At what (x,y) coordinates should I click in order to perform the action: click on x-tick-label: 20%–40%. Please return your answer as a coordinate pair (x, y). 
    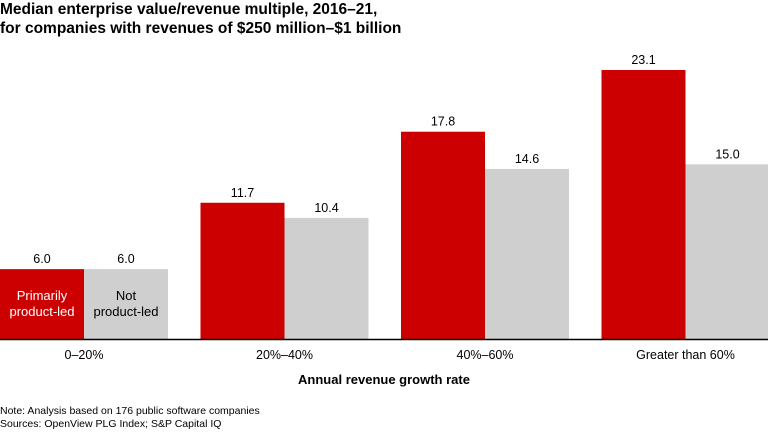
    Looking at the image, I should click on (284, 355).